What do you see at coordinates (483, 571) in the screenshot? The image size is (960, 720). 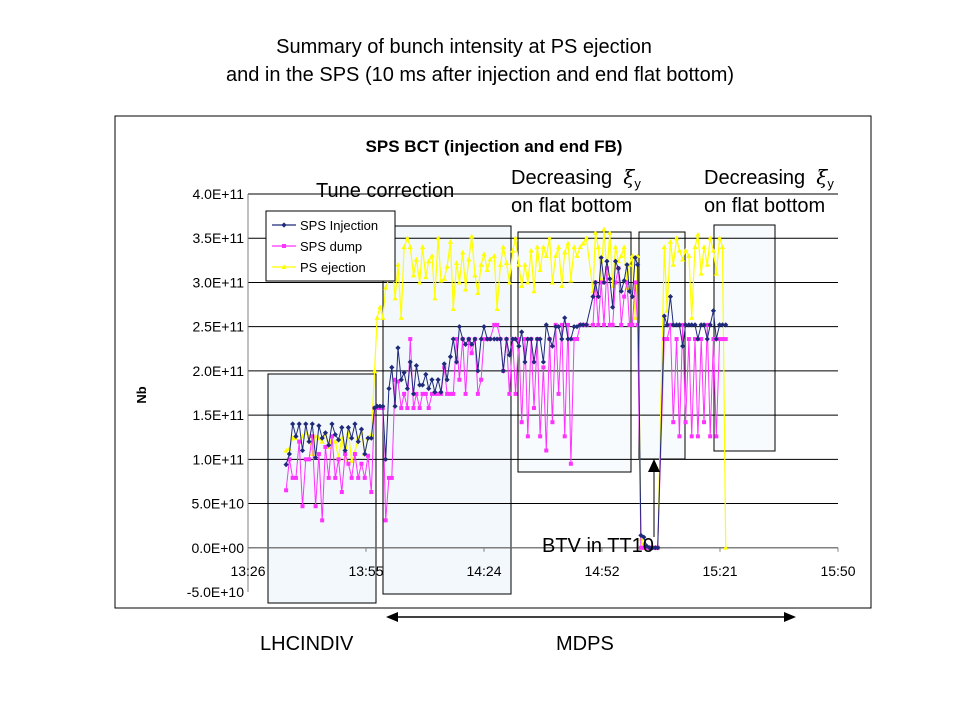 I see `x-tick-label: 14:24` at bounding box center [483, 571].